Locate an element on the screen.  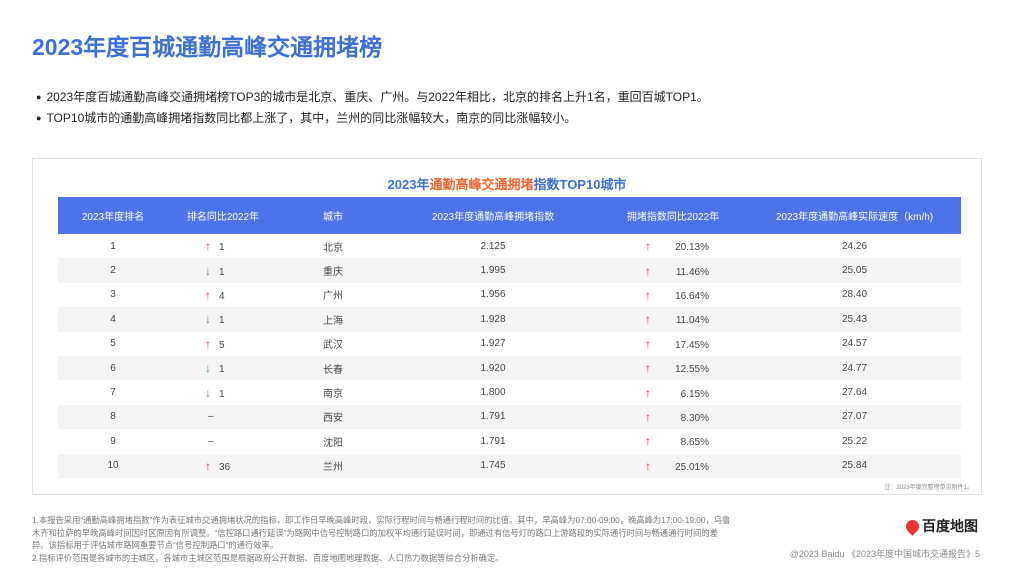
rank-cell: 3 is located at coordinates (113, 295).